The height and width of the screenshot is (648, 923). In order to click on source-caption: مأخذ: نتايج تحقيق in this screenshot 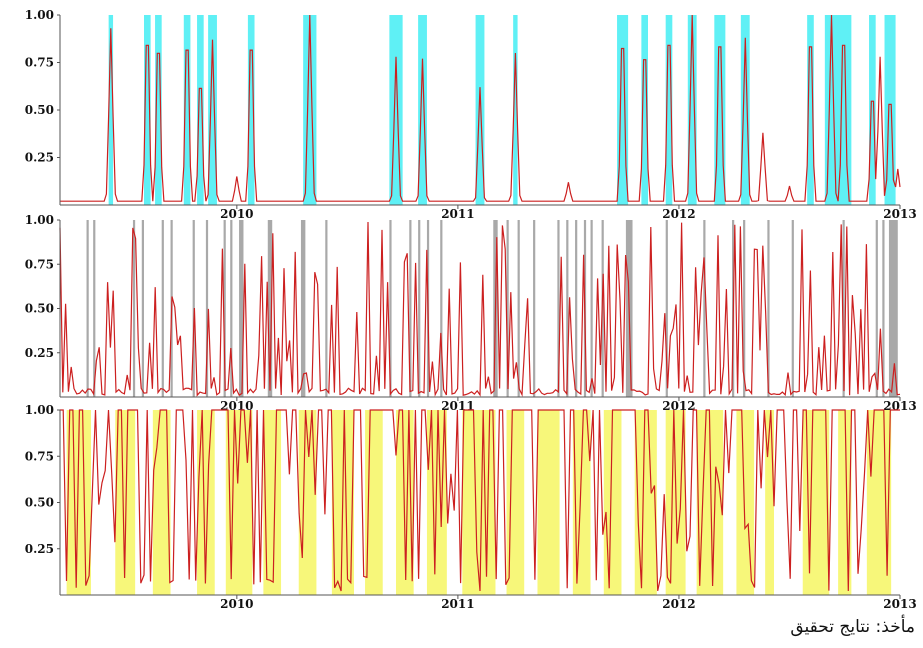, I will do `click(852, 627)`.